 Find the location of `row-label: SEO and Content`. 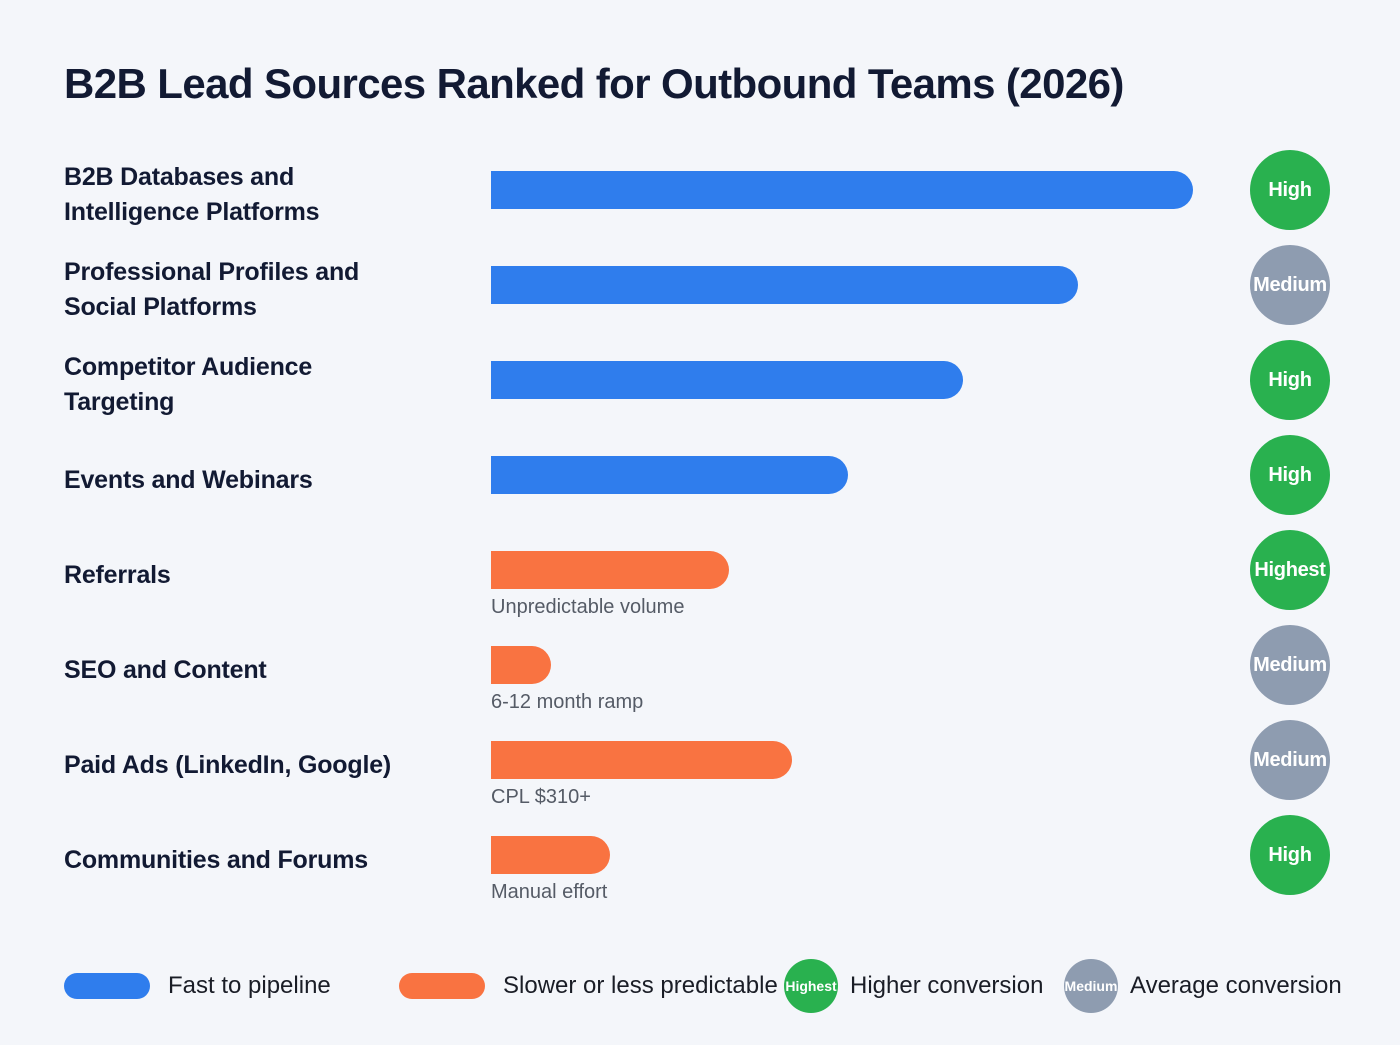

row-label: SEO and Content is located at coordinates (269, 670).